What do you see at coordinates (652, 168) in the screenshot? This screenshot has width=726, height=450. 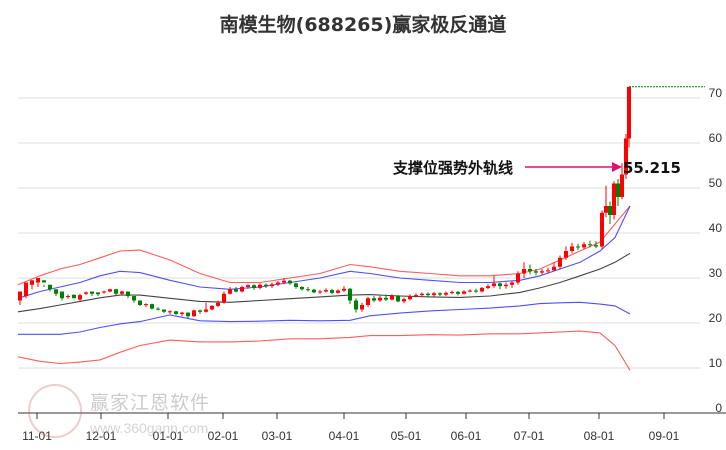 I see `annotation-value: 55.215` at bounding box center [652, 168].